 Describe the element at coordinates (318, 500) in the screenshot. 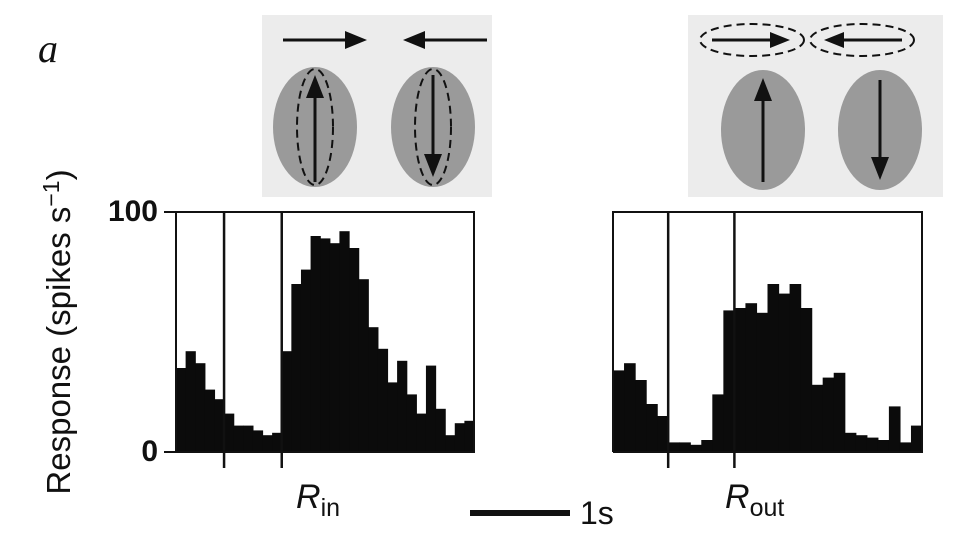

I see `condition-label-rin: Rin` at that location.